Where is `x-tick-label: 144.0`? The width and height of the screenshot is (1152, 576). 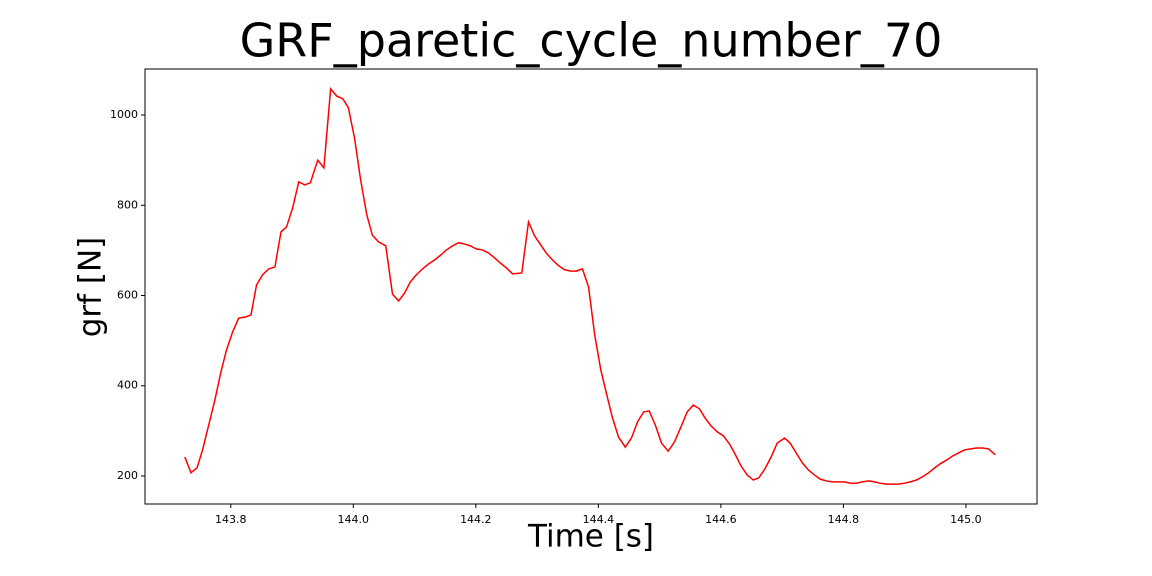
x-tick-label: 144.0 is located at coordinates (354, 519).